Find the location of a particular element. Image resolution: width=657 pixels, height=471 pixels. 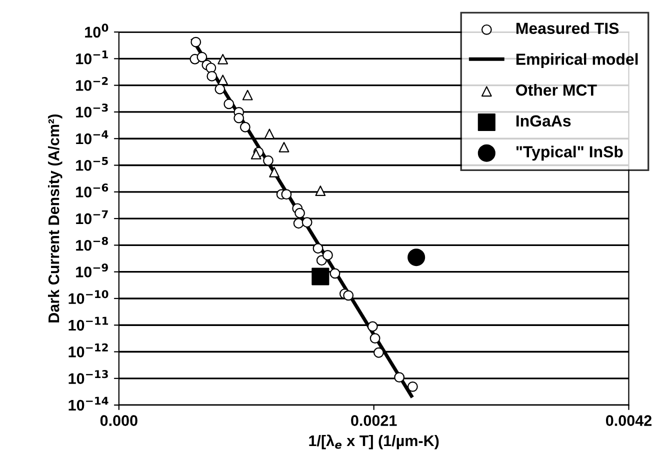

y-tick-label: 10$^{−6}$ is located at coordinates (92, 191).